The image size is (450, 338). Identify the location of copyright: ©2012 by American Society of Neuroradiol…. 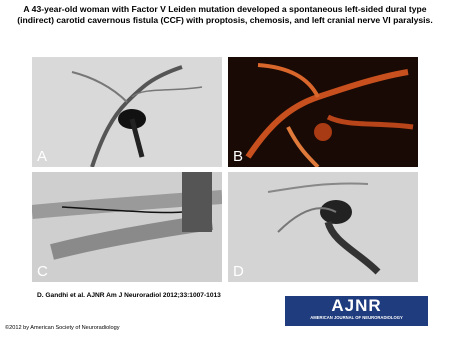
(62, 328).